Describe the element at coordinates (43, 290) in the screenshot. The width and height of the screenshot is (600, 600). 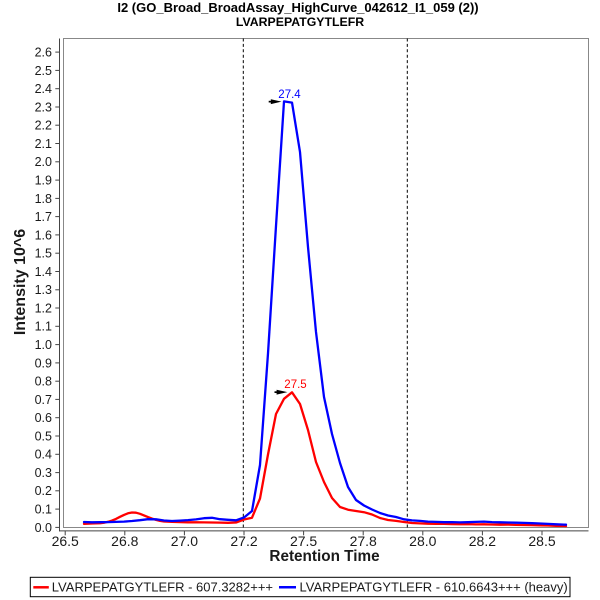
I see `svg-text: 1.3` at that location.